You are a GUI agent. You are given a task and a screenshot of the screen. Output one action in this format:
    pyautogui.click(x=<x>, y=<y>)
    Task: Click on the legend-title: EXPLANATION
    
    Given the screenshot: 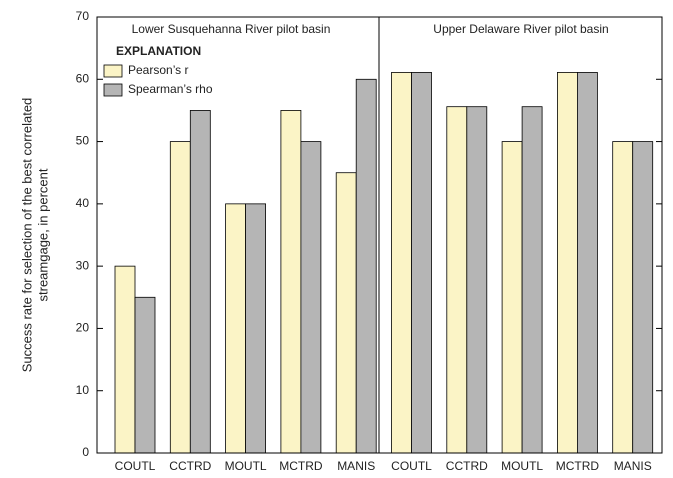 What is the action you would take?
    pyautogui.click(x=158, y=51)
    